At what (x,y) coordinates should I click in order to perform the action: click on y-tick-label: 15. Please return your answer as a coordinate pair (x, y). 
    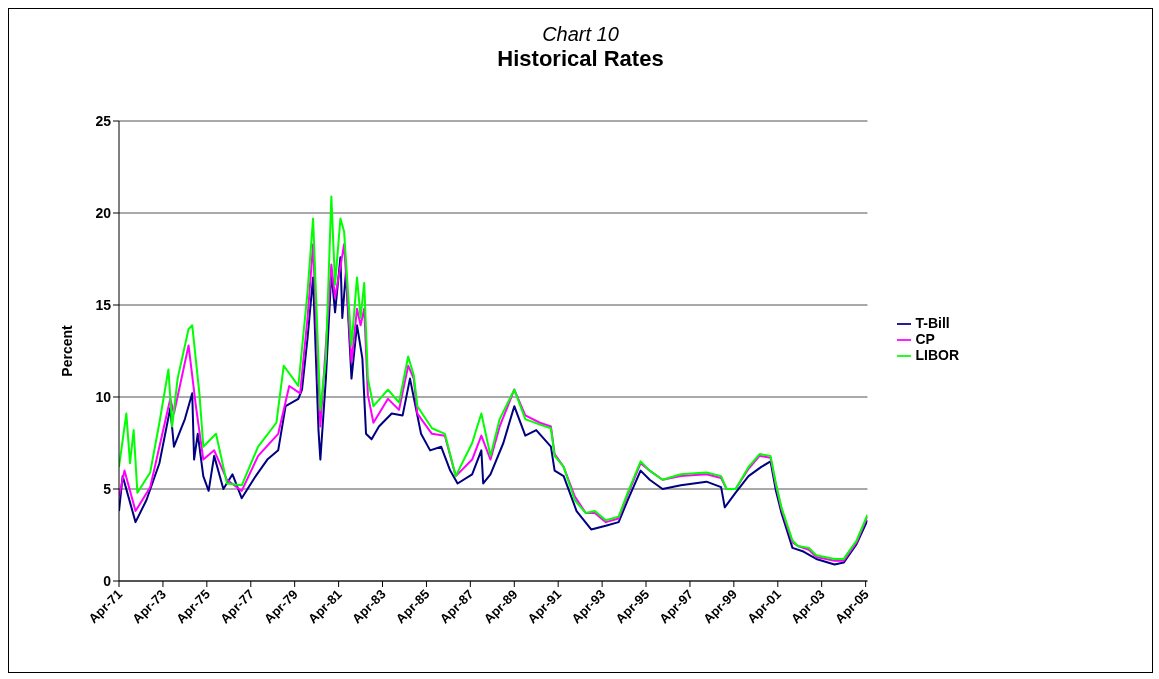
    Looking at the image, I should click on (103, 304).